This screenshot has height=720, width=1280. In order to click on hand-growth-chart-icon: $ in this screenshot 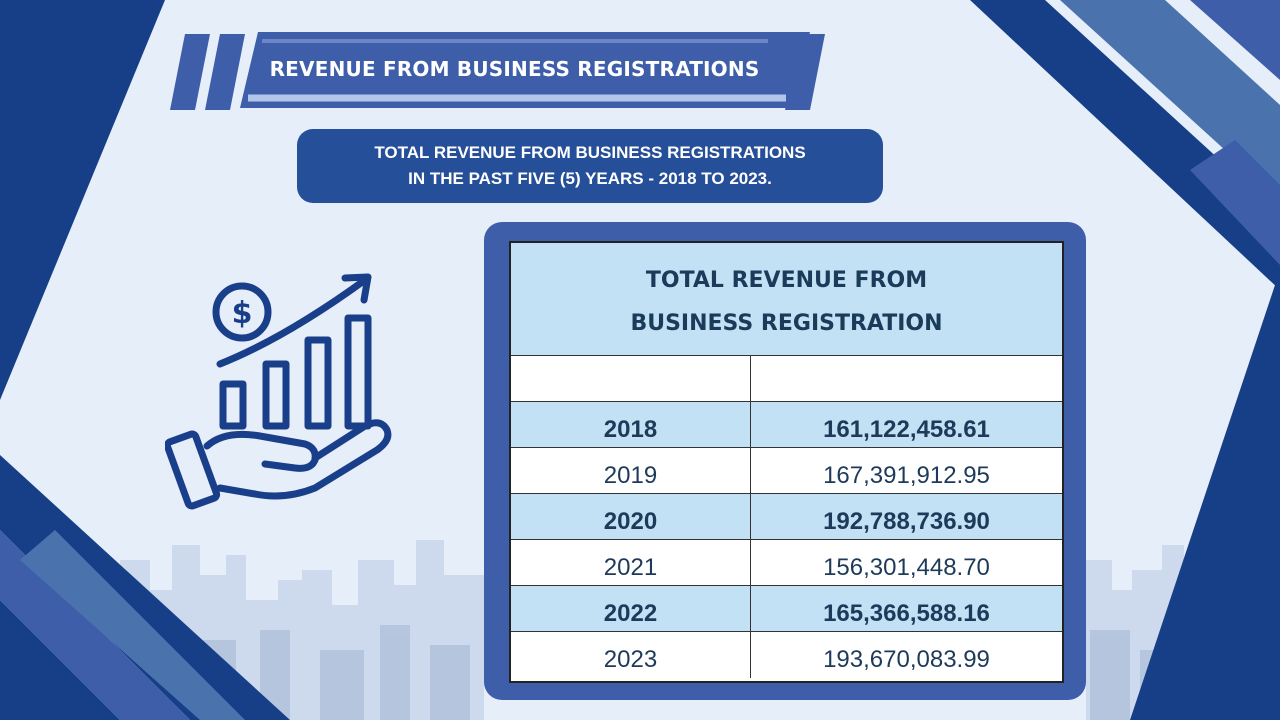, I will do `click(278, 391)`.